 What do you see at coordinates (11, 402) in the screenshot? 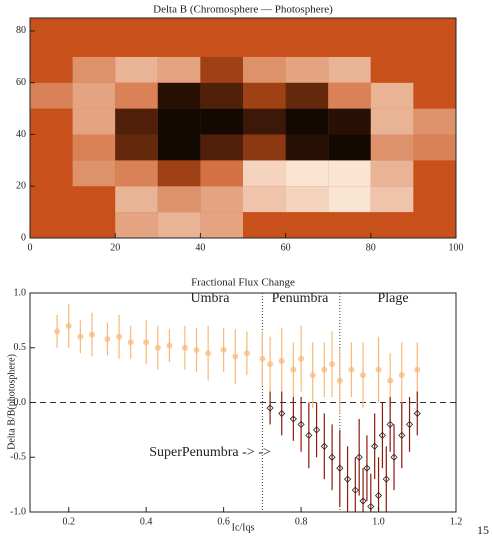
I see `y-axis-label: Delta B/B(photosphere)` at bounding box center [11, 402].